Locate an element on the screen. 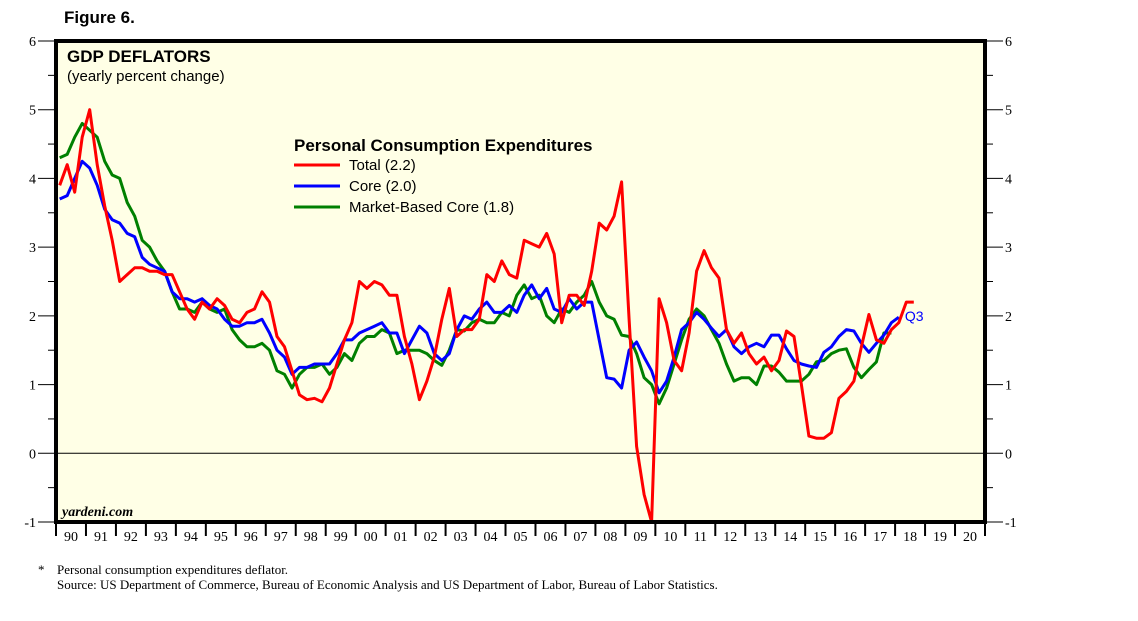  y-tick-label-right: 5 is located at coordinates (1008, 111).